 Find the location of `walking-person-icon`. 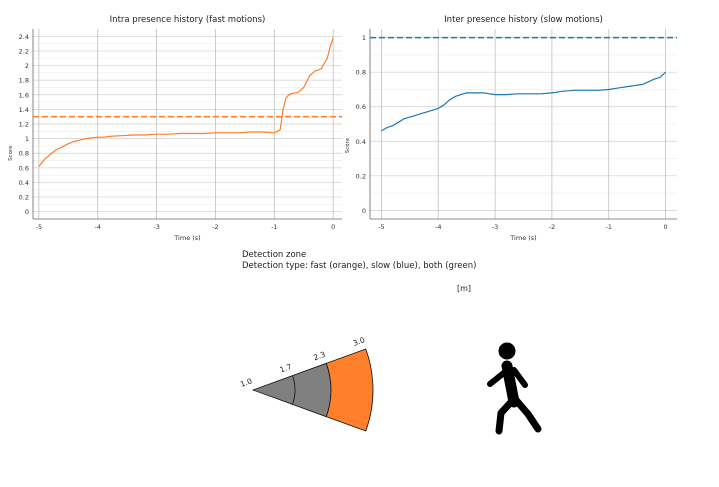

walking-person-icon is located at coordinates (514, 388).